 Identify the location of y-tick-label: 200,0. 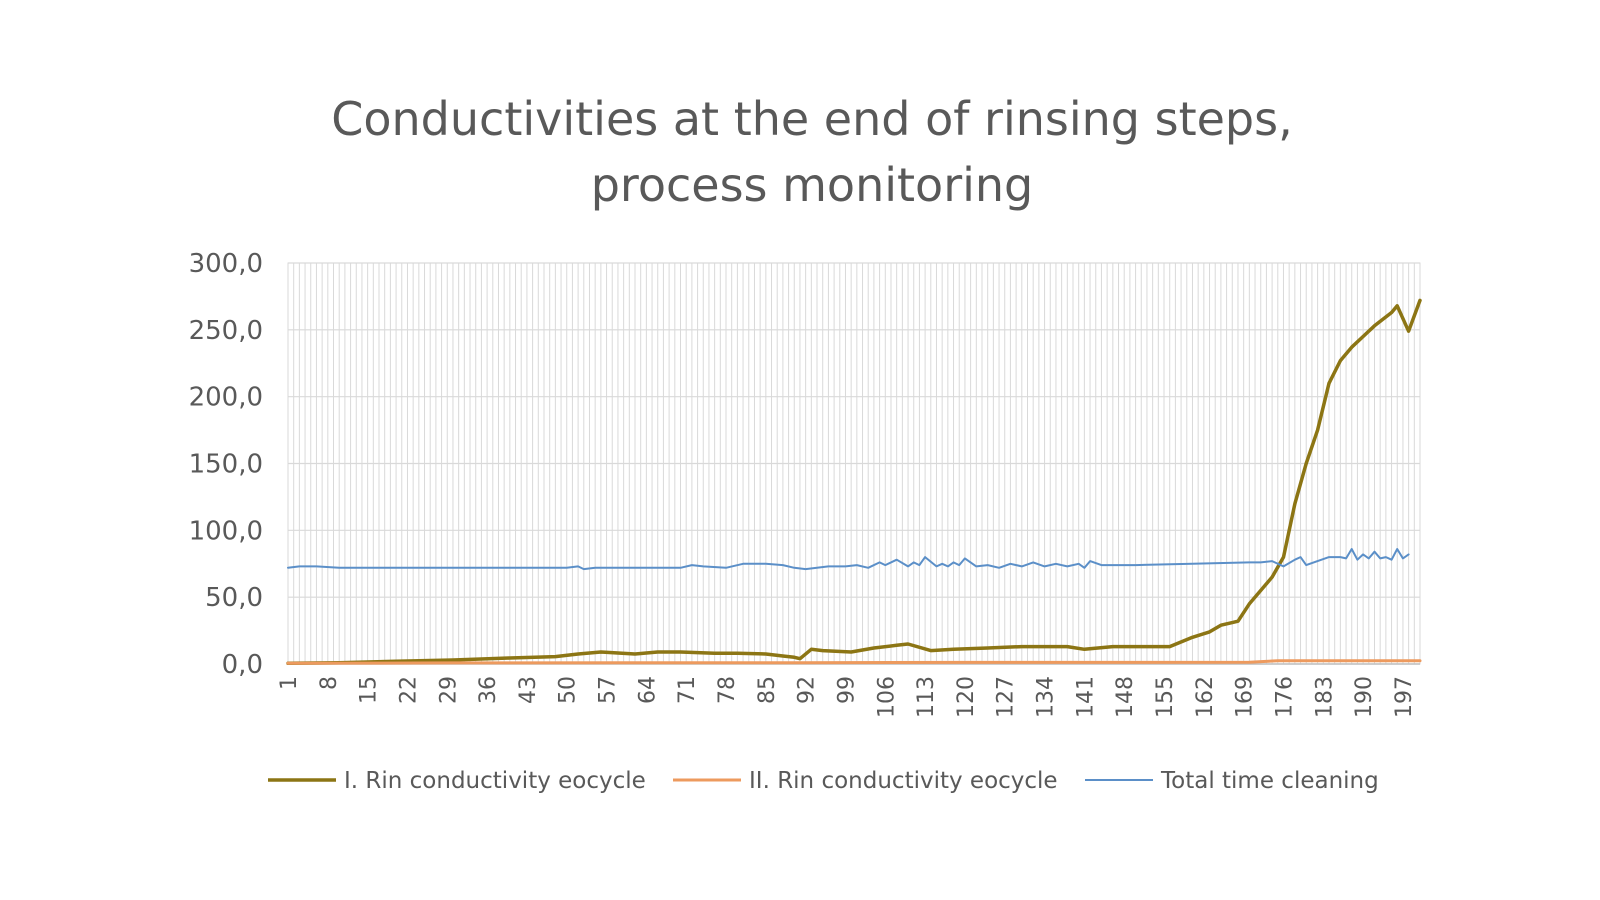
(226, 398).